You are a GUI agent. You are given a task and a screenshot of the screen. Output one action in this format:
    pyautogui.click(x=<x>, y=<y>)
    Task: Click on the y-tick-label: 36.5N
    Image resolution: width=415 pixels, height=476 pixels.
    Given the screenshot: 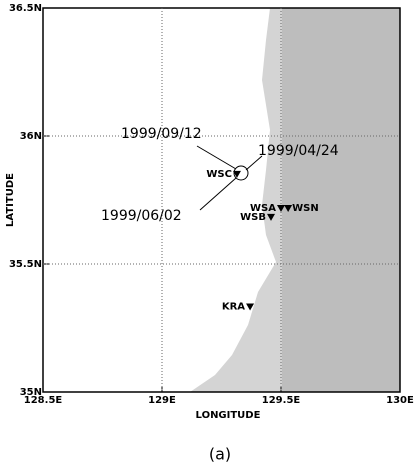 What is the action you would take?
    pyautogui.click(x=25, y=8)
    